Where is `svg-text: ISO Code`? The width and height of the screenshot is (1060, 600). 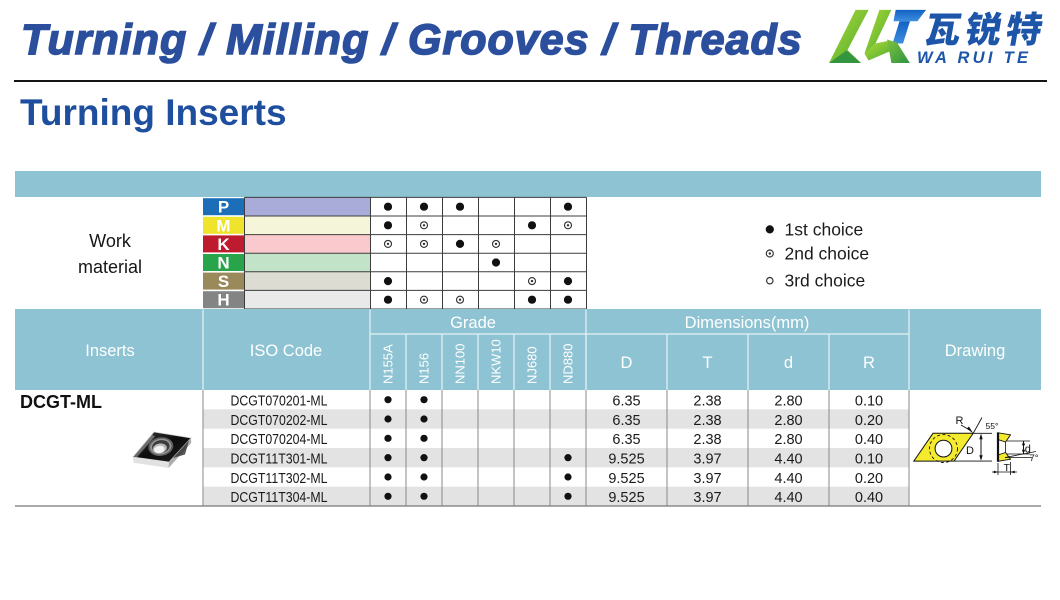
svg-text: ISO Code is located at coordinates (286, 351).